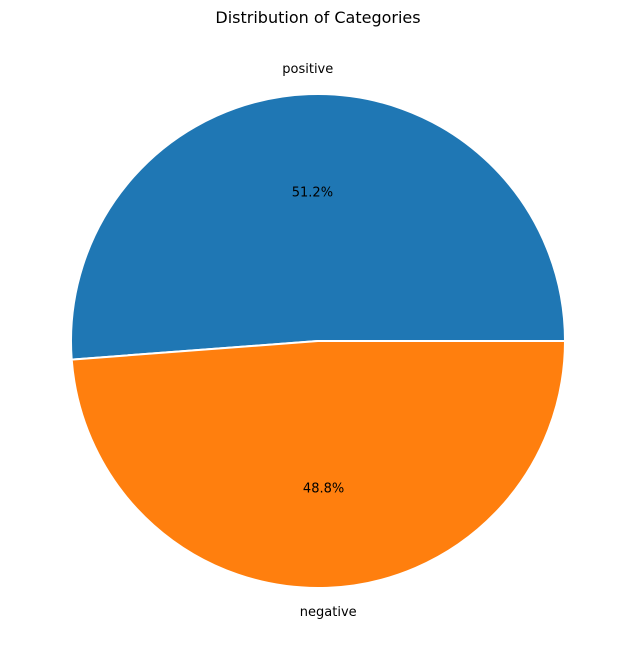  What do you see at coordinates (307, 69) in the screenshot?
I see `category-label-positive: positive` at bounding box center [307, 69].